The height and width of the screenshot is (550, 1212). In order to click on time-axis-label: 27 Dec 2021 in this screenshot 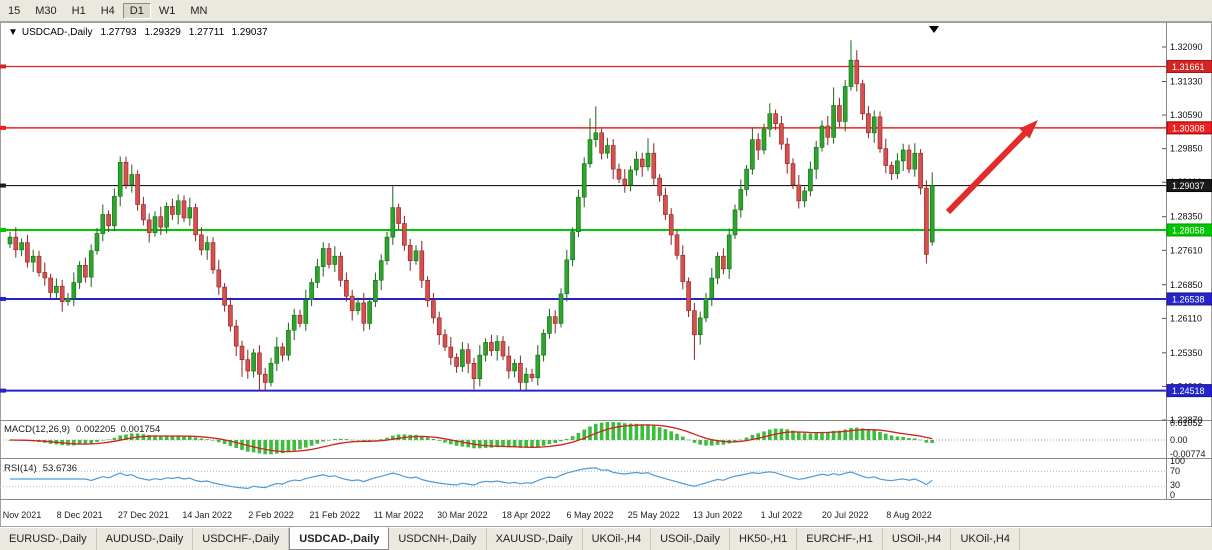, I will do `click(143, 515)`.